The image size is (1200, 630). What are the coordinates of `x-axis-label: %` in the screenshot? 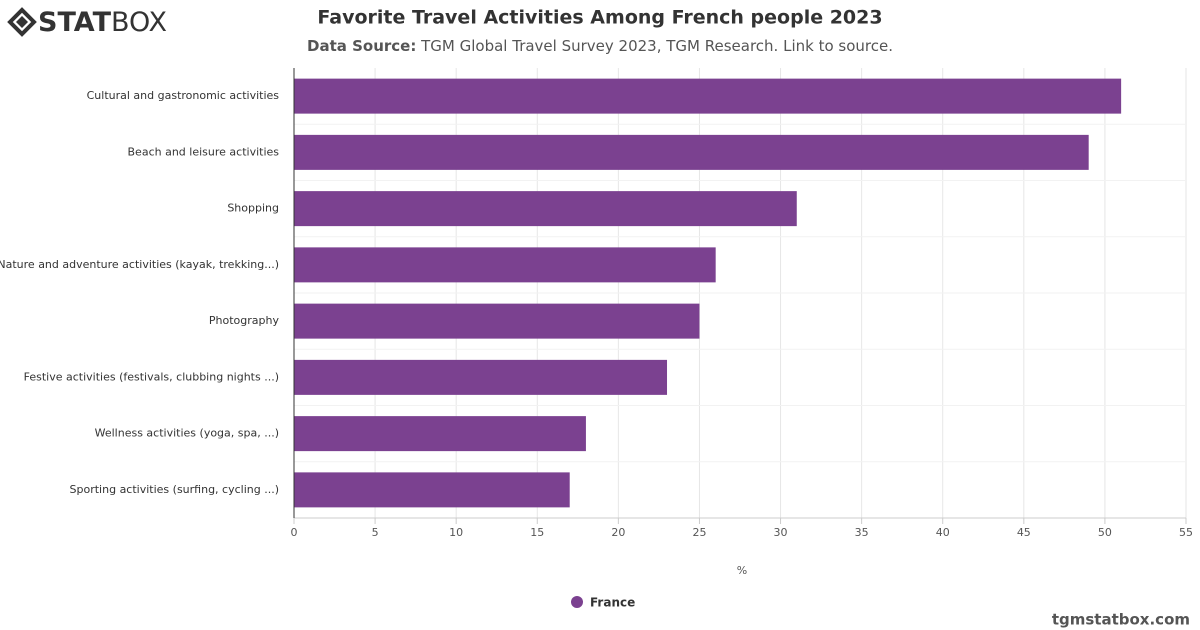 It's located at (742, 570).